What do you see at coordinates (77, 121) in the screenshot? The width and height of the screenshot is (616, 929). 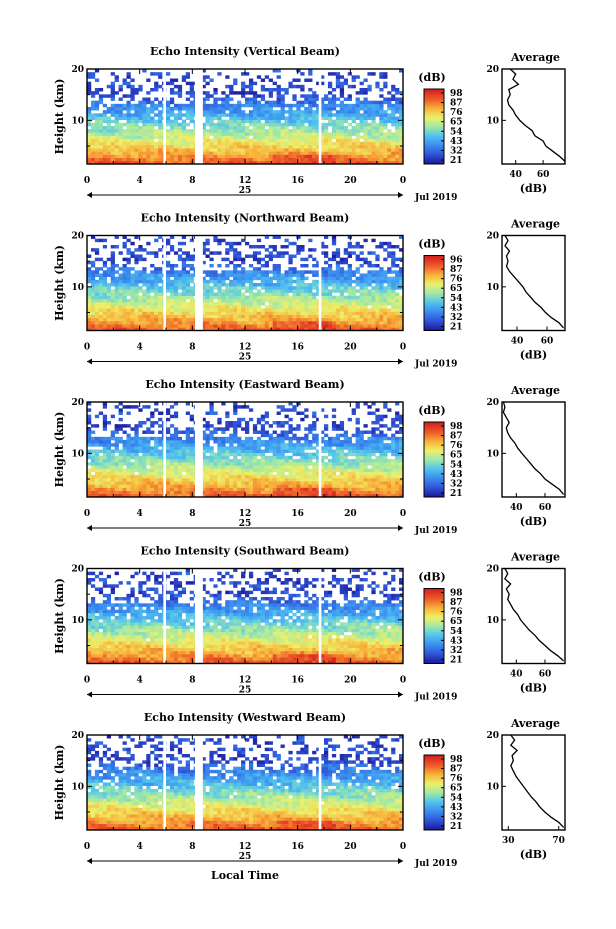 I see `y-tick-label: 10` at bounding box center [77, 121].